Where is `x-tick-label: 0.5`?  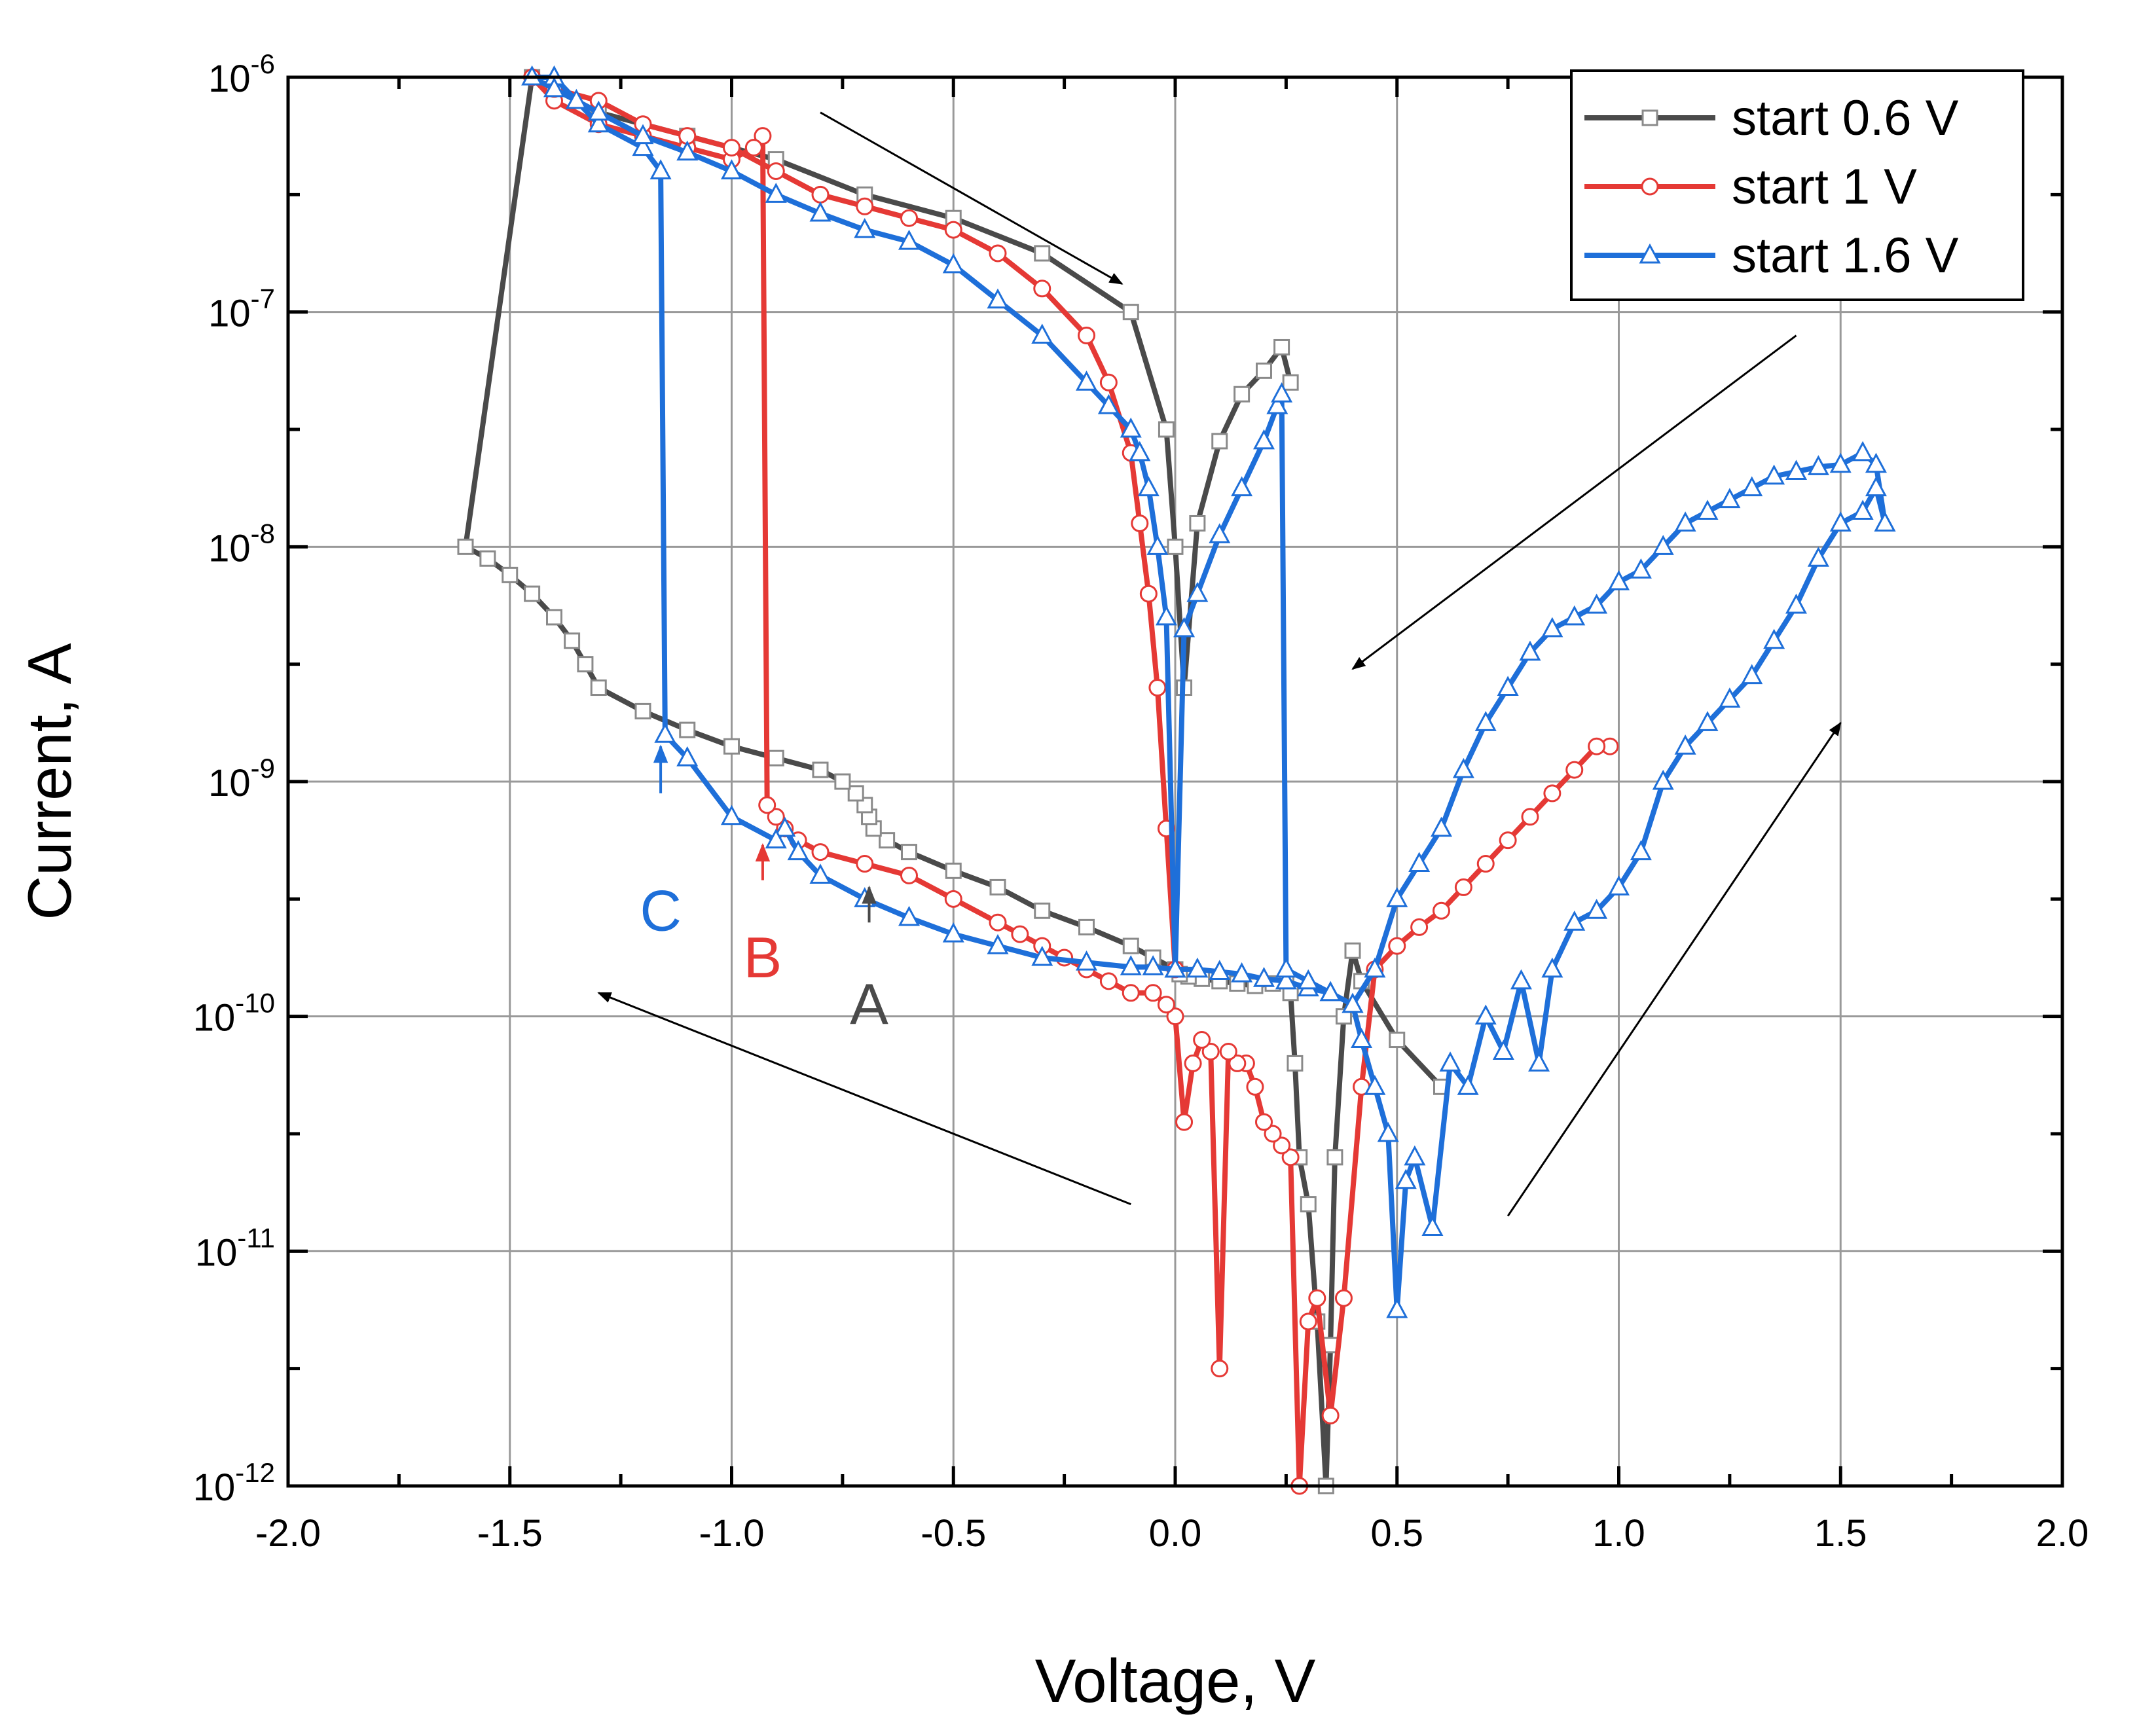
x-tick-label: 0.5 is located at coordinates (1396, 1533).